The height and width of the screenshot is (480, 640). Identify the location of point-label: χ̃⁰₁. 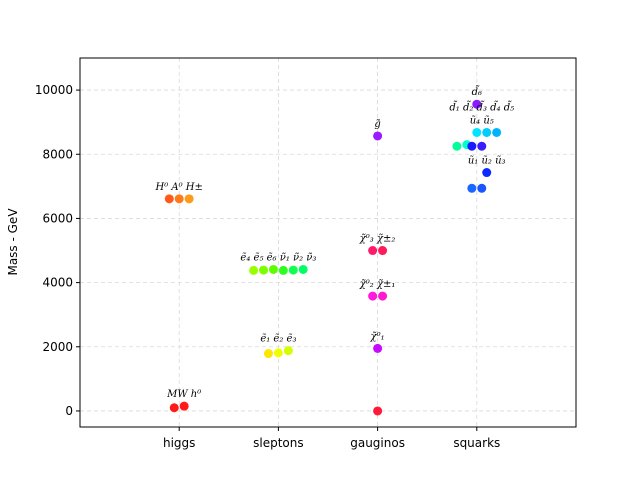
(377, 336).